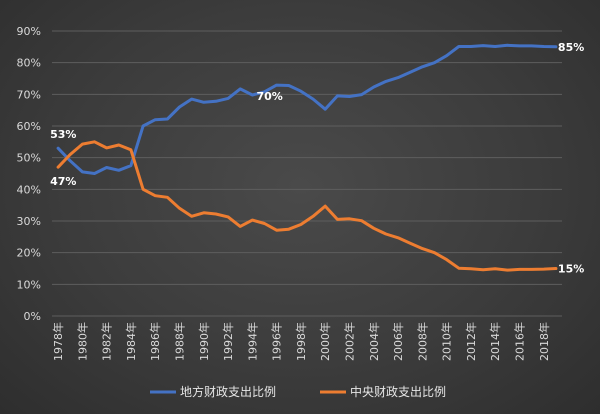  I want to click on x-tick-label: 1988年, so click(180, 341).